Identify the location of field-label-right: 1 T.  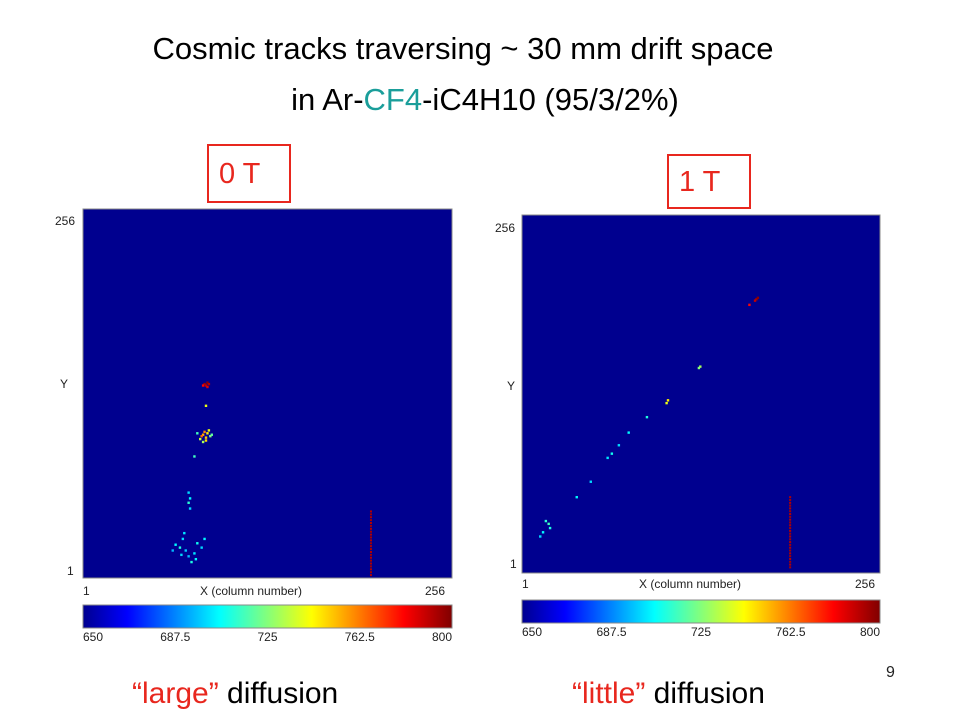
(709, 181).